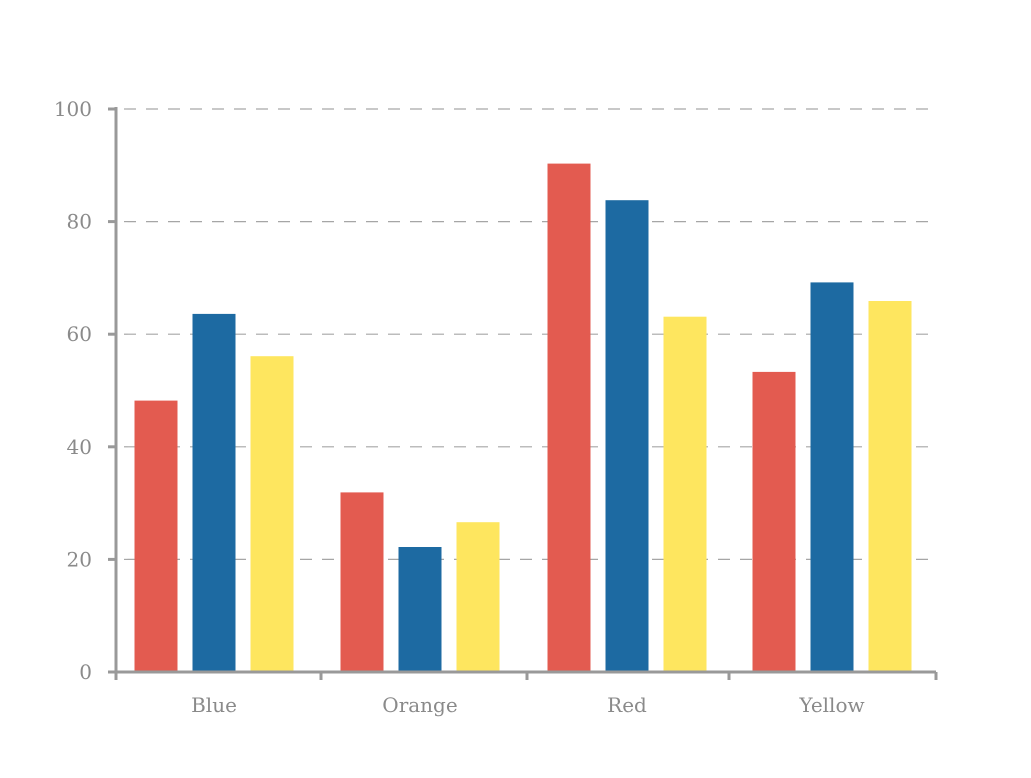  What do you see at coordinates (79, 334) in the screenshot?
I see `y-tick-label: 60` at bounding box center [79, 334].